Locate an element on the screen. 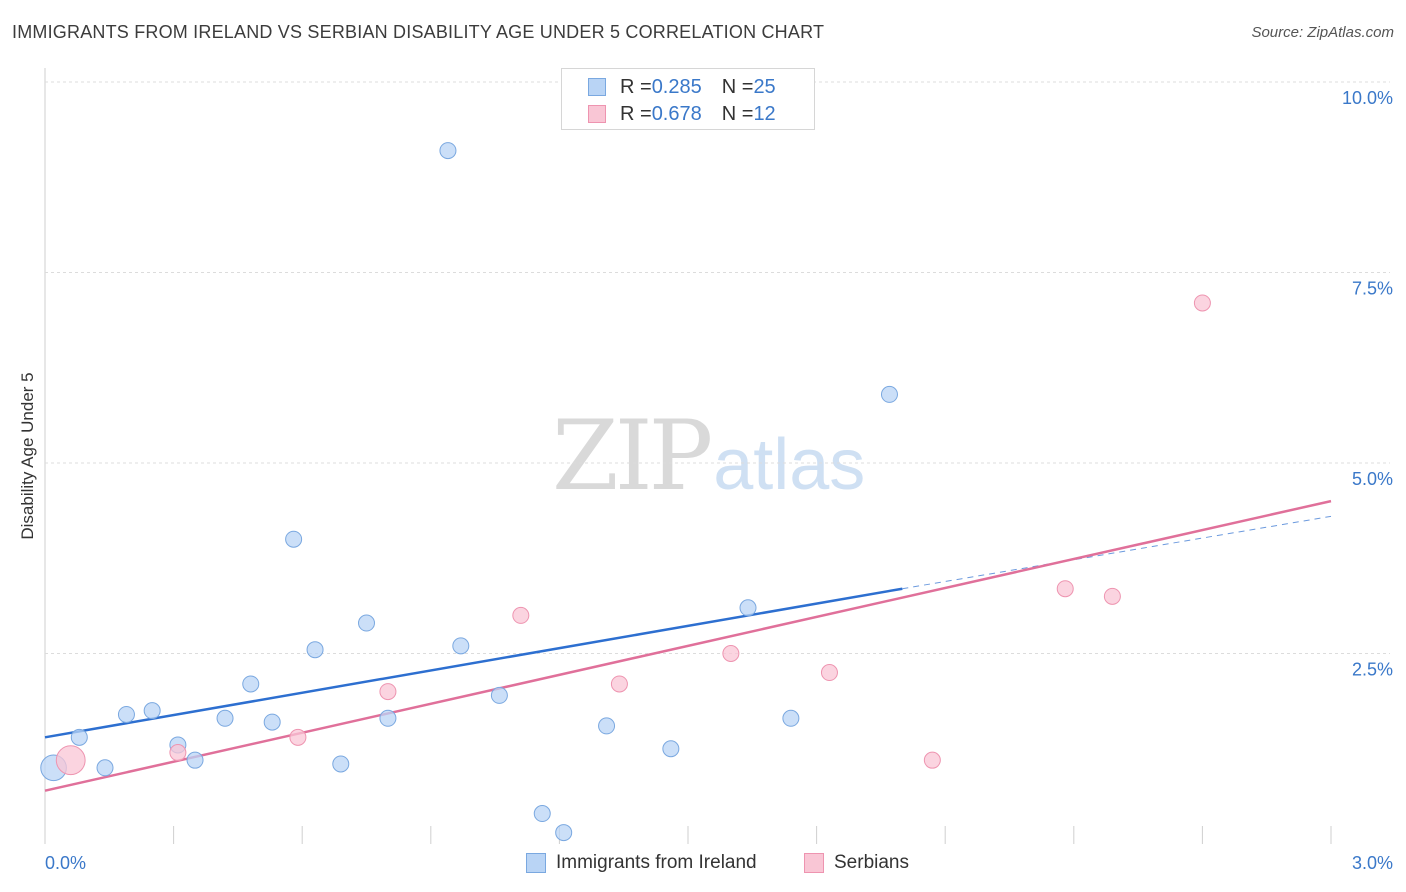  legend-row-ireland: R = 0.285 N = 25 is located at coordinates (682, 87).